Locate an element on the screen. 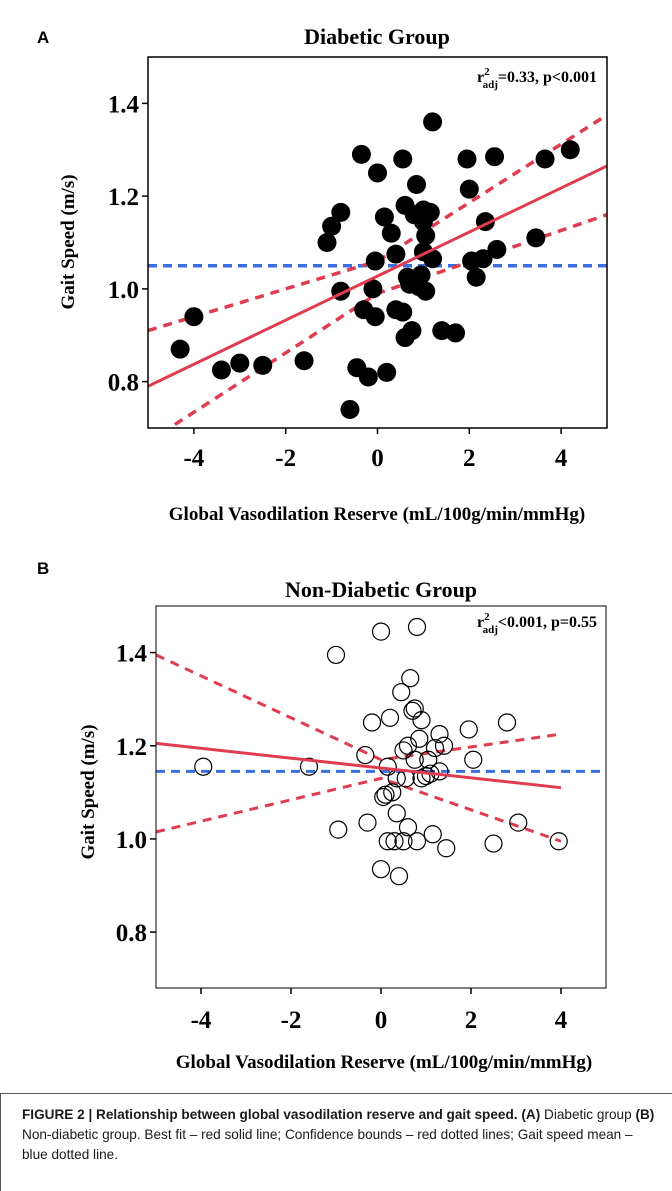 The height and width of the screenshot is (1191, 672). panel-b-ytick-label: 1.4 is located at coordinates (132, 654).